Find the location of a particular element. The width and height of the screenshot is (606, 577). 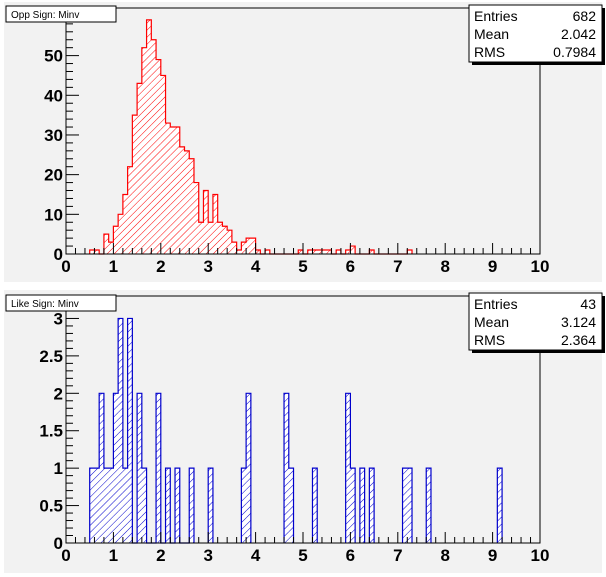

stat-entries-label: Entries is located at coordinates (496, 16).